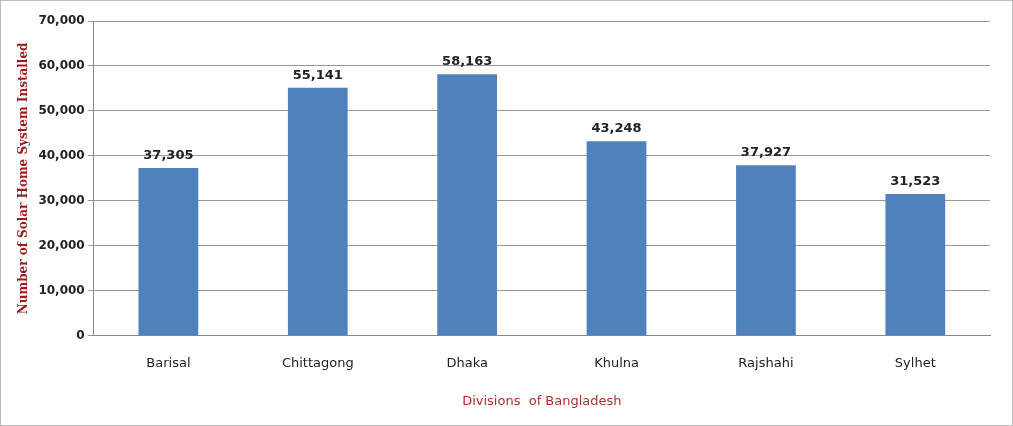  Describe the element at coordinates (61, 200) in the screenshot. I see `y-tick-label: 30,000` at that location.